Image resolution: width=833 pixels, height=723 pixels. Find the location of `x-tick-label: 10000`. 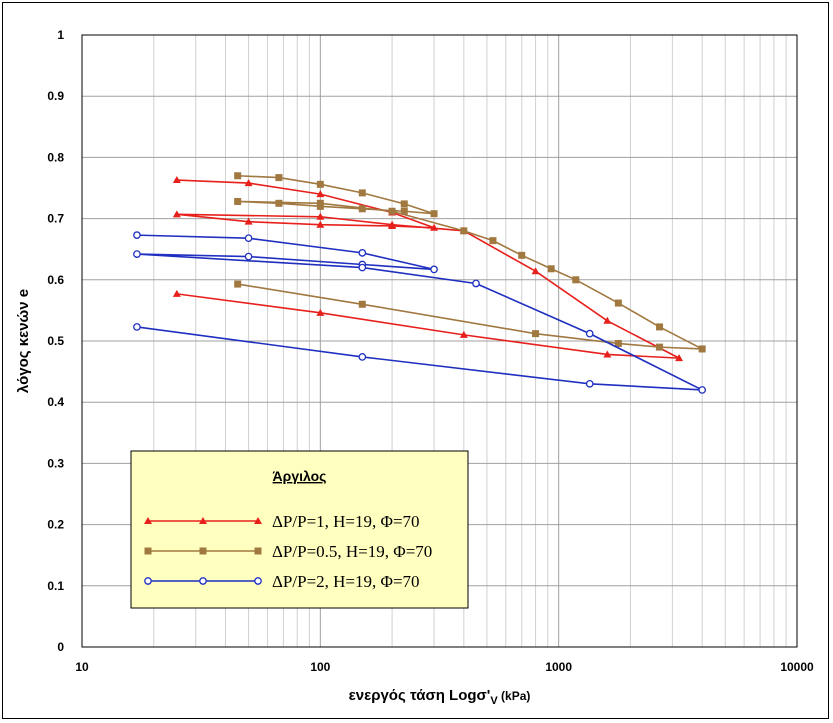

x-tick-label: 10000 is located at coordinates (797, 667).